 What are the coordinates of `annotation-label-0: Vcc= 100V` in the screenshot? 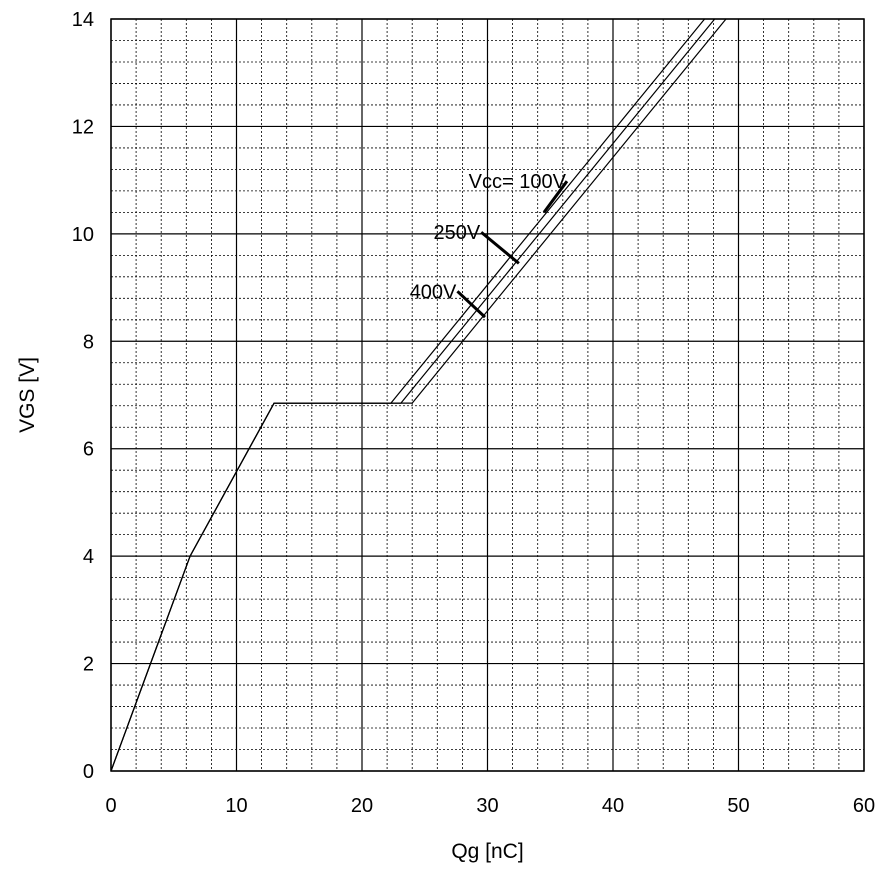 It's located at (518, 182).